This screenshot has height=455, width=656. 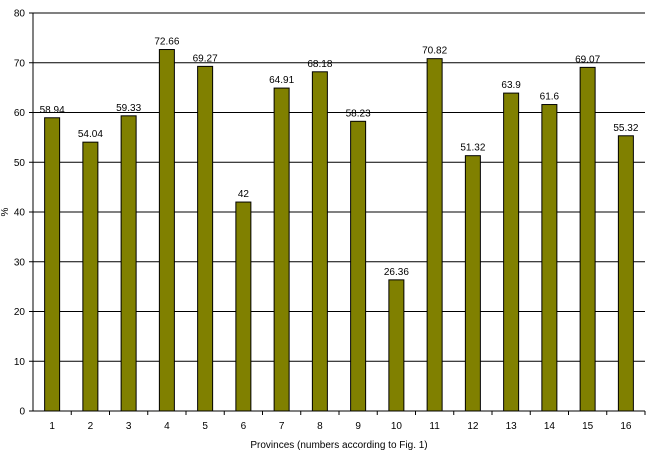 What do you see at coordinates (244, 194) in the screenshot?
I see `data-label: 42` at bounding box center [244, 194].